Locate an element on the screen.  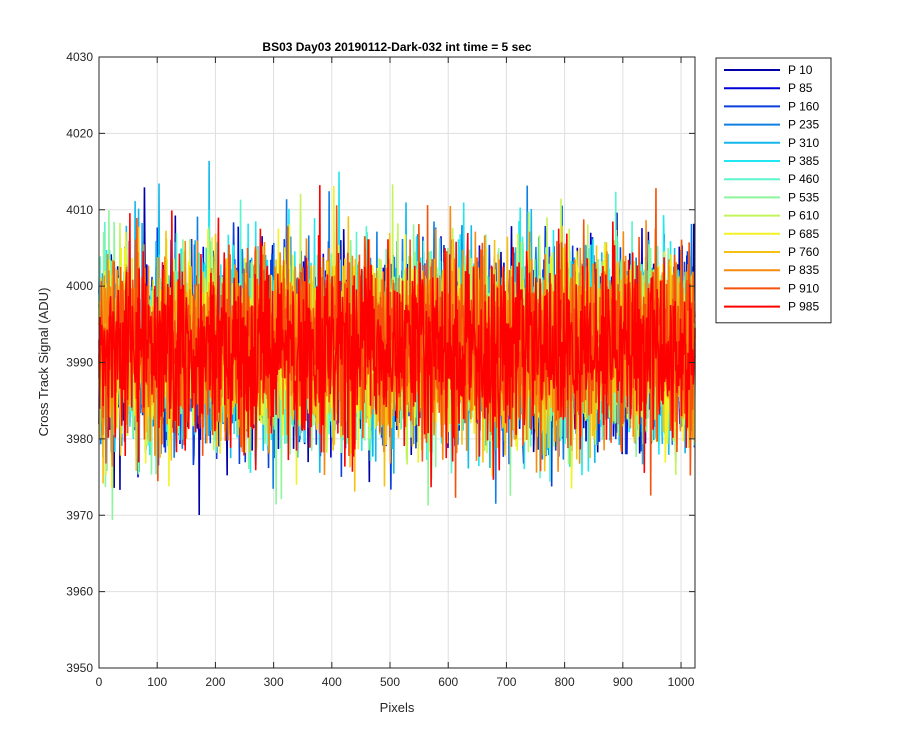
x-tick-label: 0 is located at coordinates (99, 682).